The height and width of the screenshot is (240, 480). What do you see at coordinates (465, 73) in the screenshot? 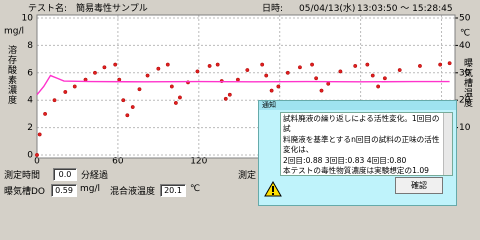
I see `y2-tick-label: 30` at bounding box center [465, 73].